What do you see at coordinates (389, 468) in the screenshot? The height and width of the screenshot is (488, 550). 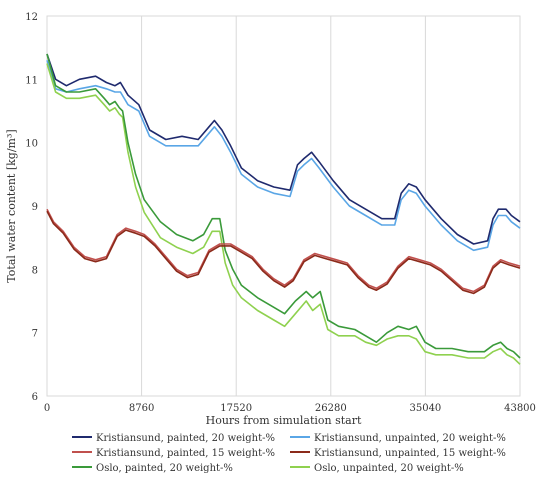 I see `legend-label: Oslo, unpainted, 20 weight-%` at bounding box center [389, 468].